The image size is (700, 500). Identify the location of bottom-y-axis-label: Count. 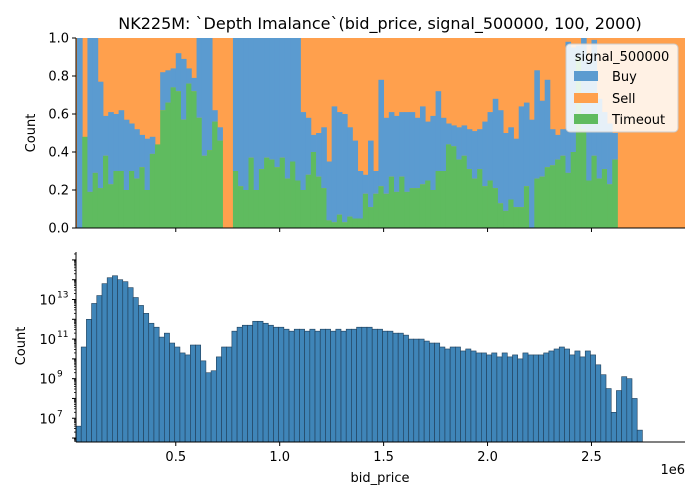
(21, 346).